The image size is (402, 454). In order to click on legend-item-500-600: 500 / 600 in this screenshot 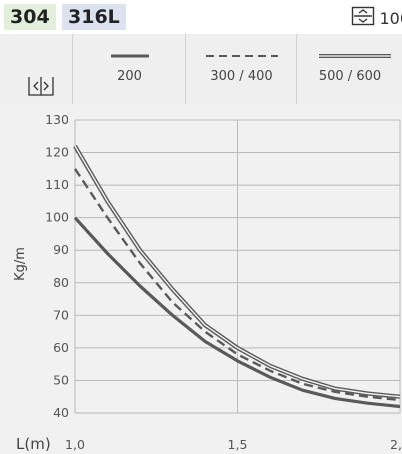, I will do `click(349, 69)`.